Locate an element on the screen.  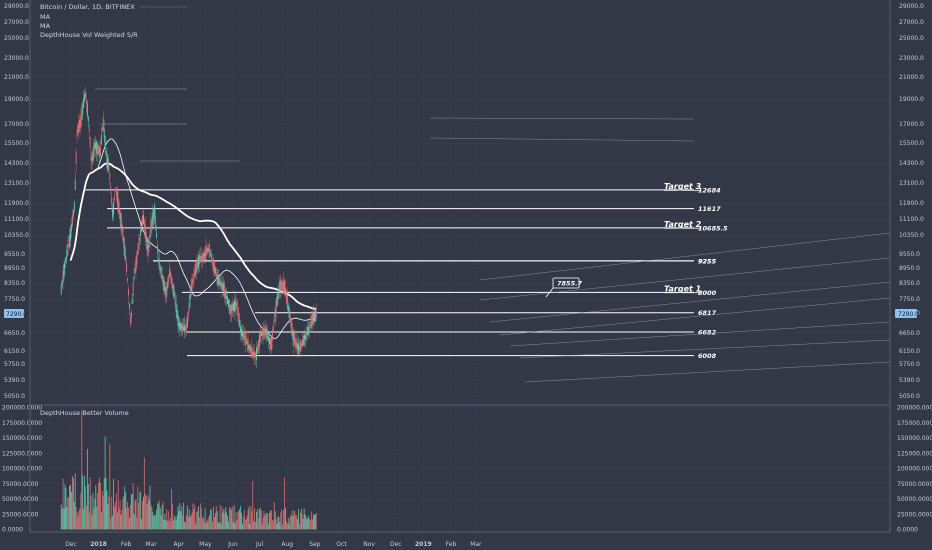
vol-tick-label-right: 200000.0000 is located at coordinates (914, 408).